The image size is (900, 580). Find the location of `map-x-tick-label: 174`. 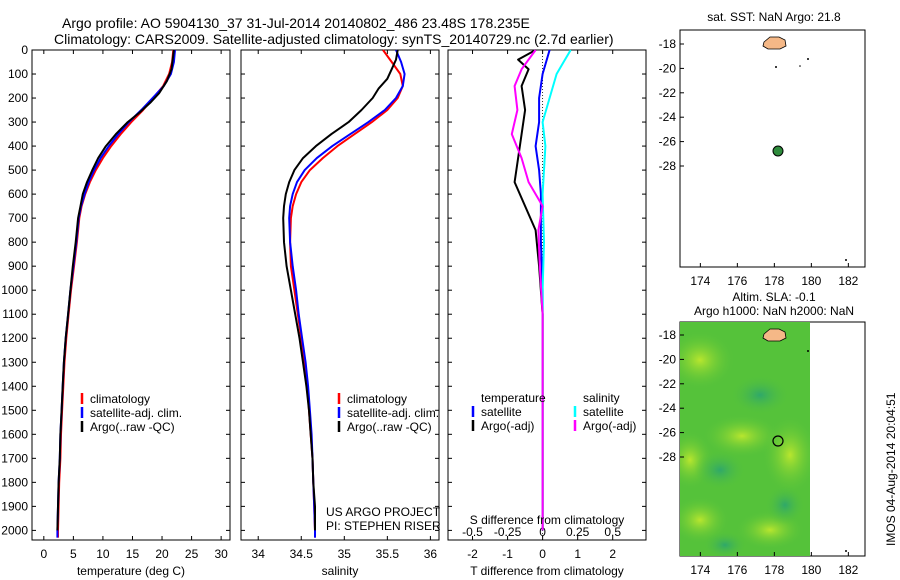

map-x-tick-label: 174 is located at coordinates (700, 570).